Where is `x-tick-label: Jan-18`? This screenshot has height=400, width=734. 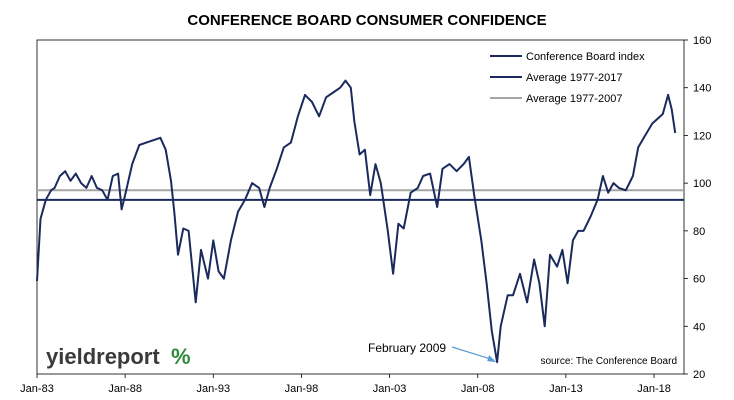 x-tick-label: Jan-18 is located at coordinates (654, 389).